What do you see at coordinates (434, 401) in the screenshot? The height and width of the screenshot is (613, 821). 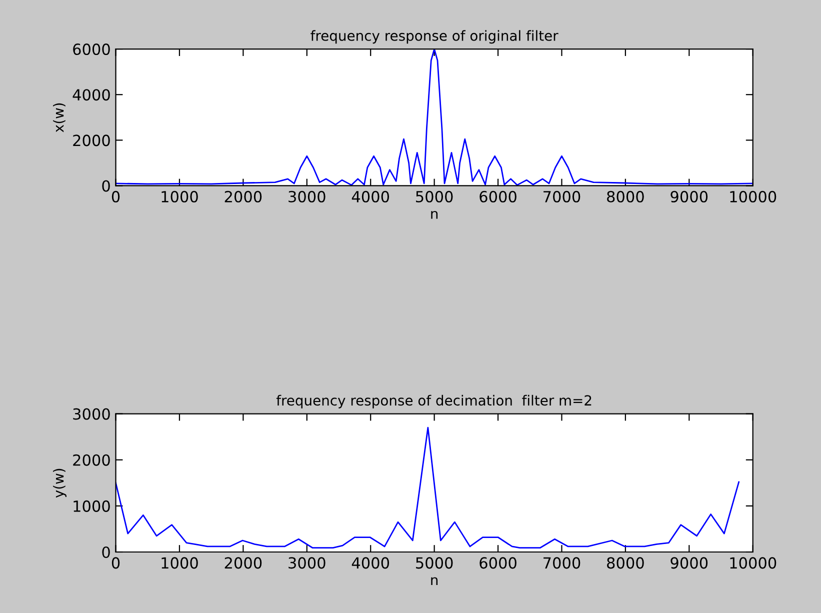 I see `chart-title: frequency response of decimation filter m=2` at bounding box center [434, 401].